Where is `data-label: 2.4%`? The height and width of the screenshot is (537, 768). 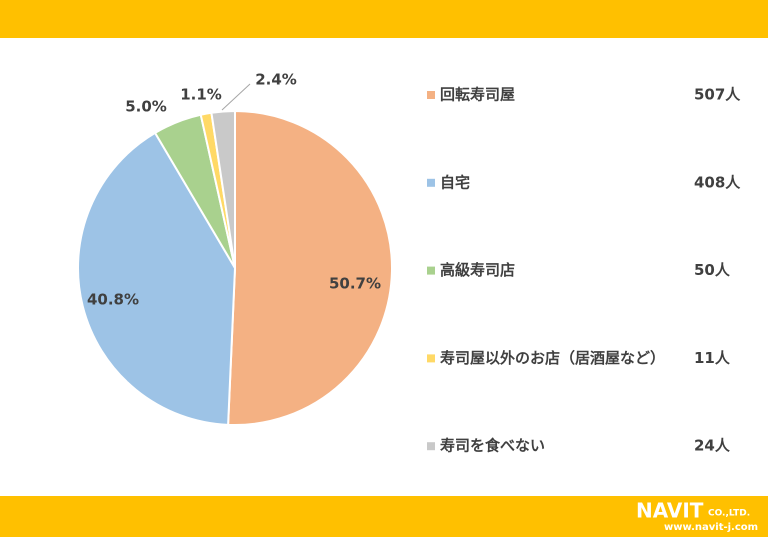
data-label: 2.4% is located at coordinates (276, 80).